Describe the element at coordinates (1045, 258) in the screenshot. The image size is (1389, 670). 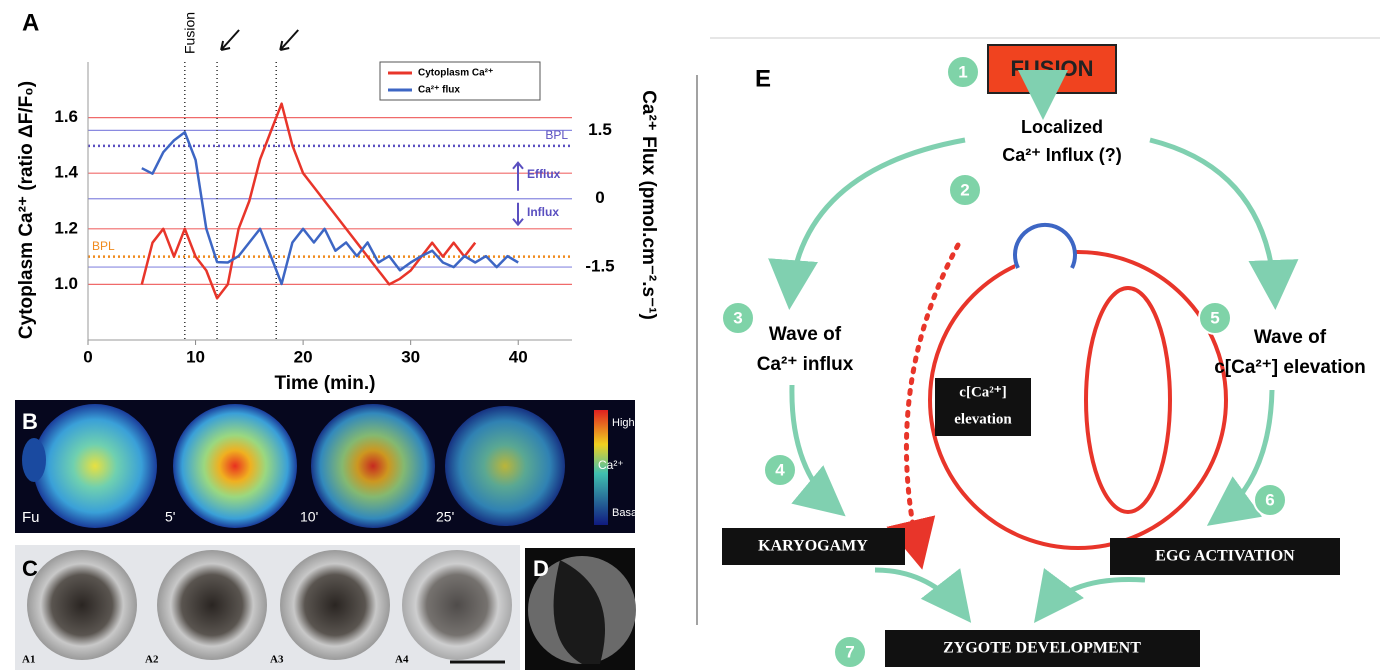
I see `mask` at that location.